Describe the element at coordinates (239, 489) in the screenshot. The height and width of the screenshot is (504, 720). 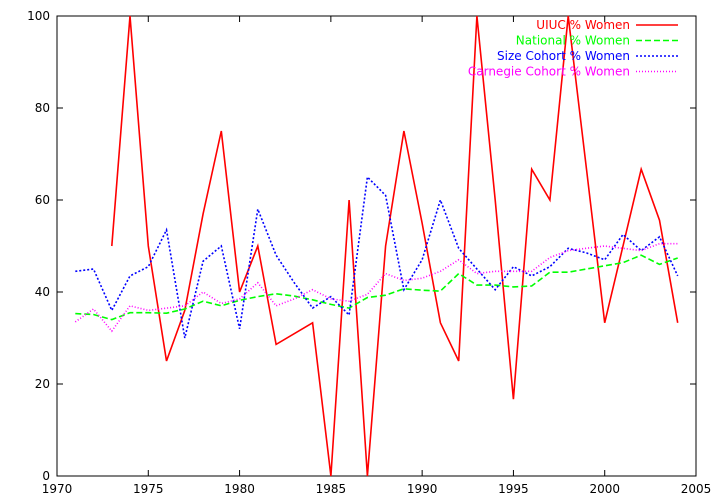
I see `x-tick-label: 1980` at that location.